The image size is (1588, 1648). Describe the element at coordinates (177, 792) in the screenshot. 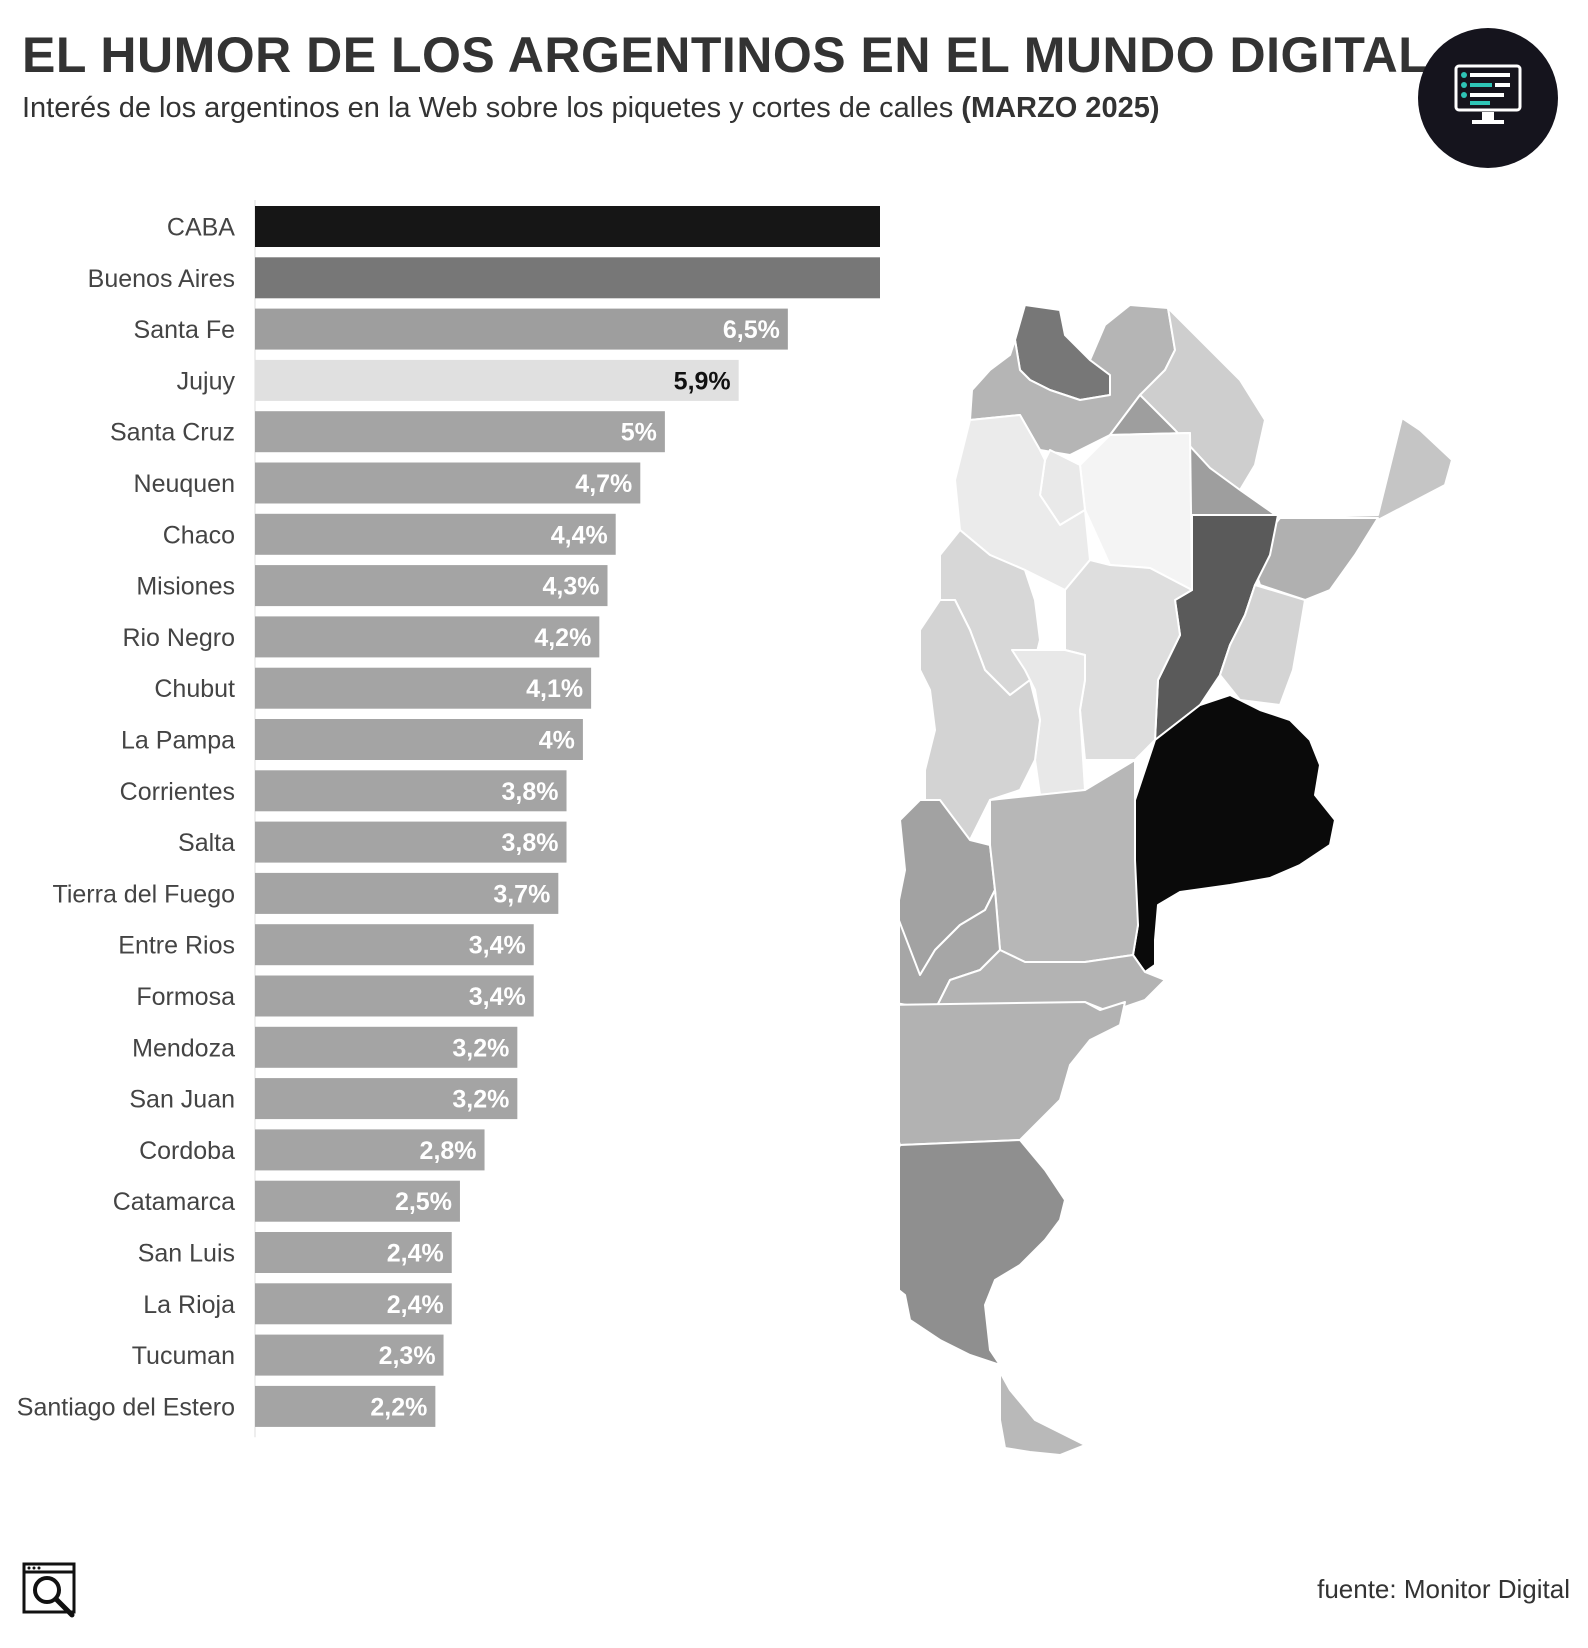

I see `category-label: Corrientes` at that location.